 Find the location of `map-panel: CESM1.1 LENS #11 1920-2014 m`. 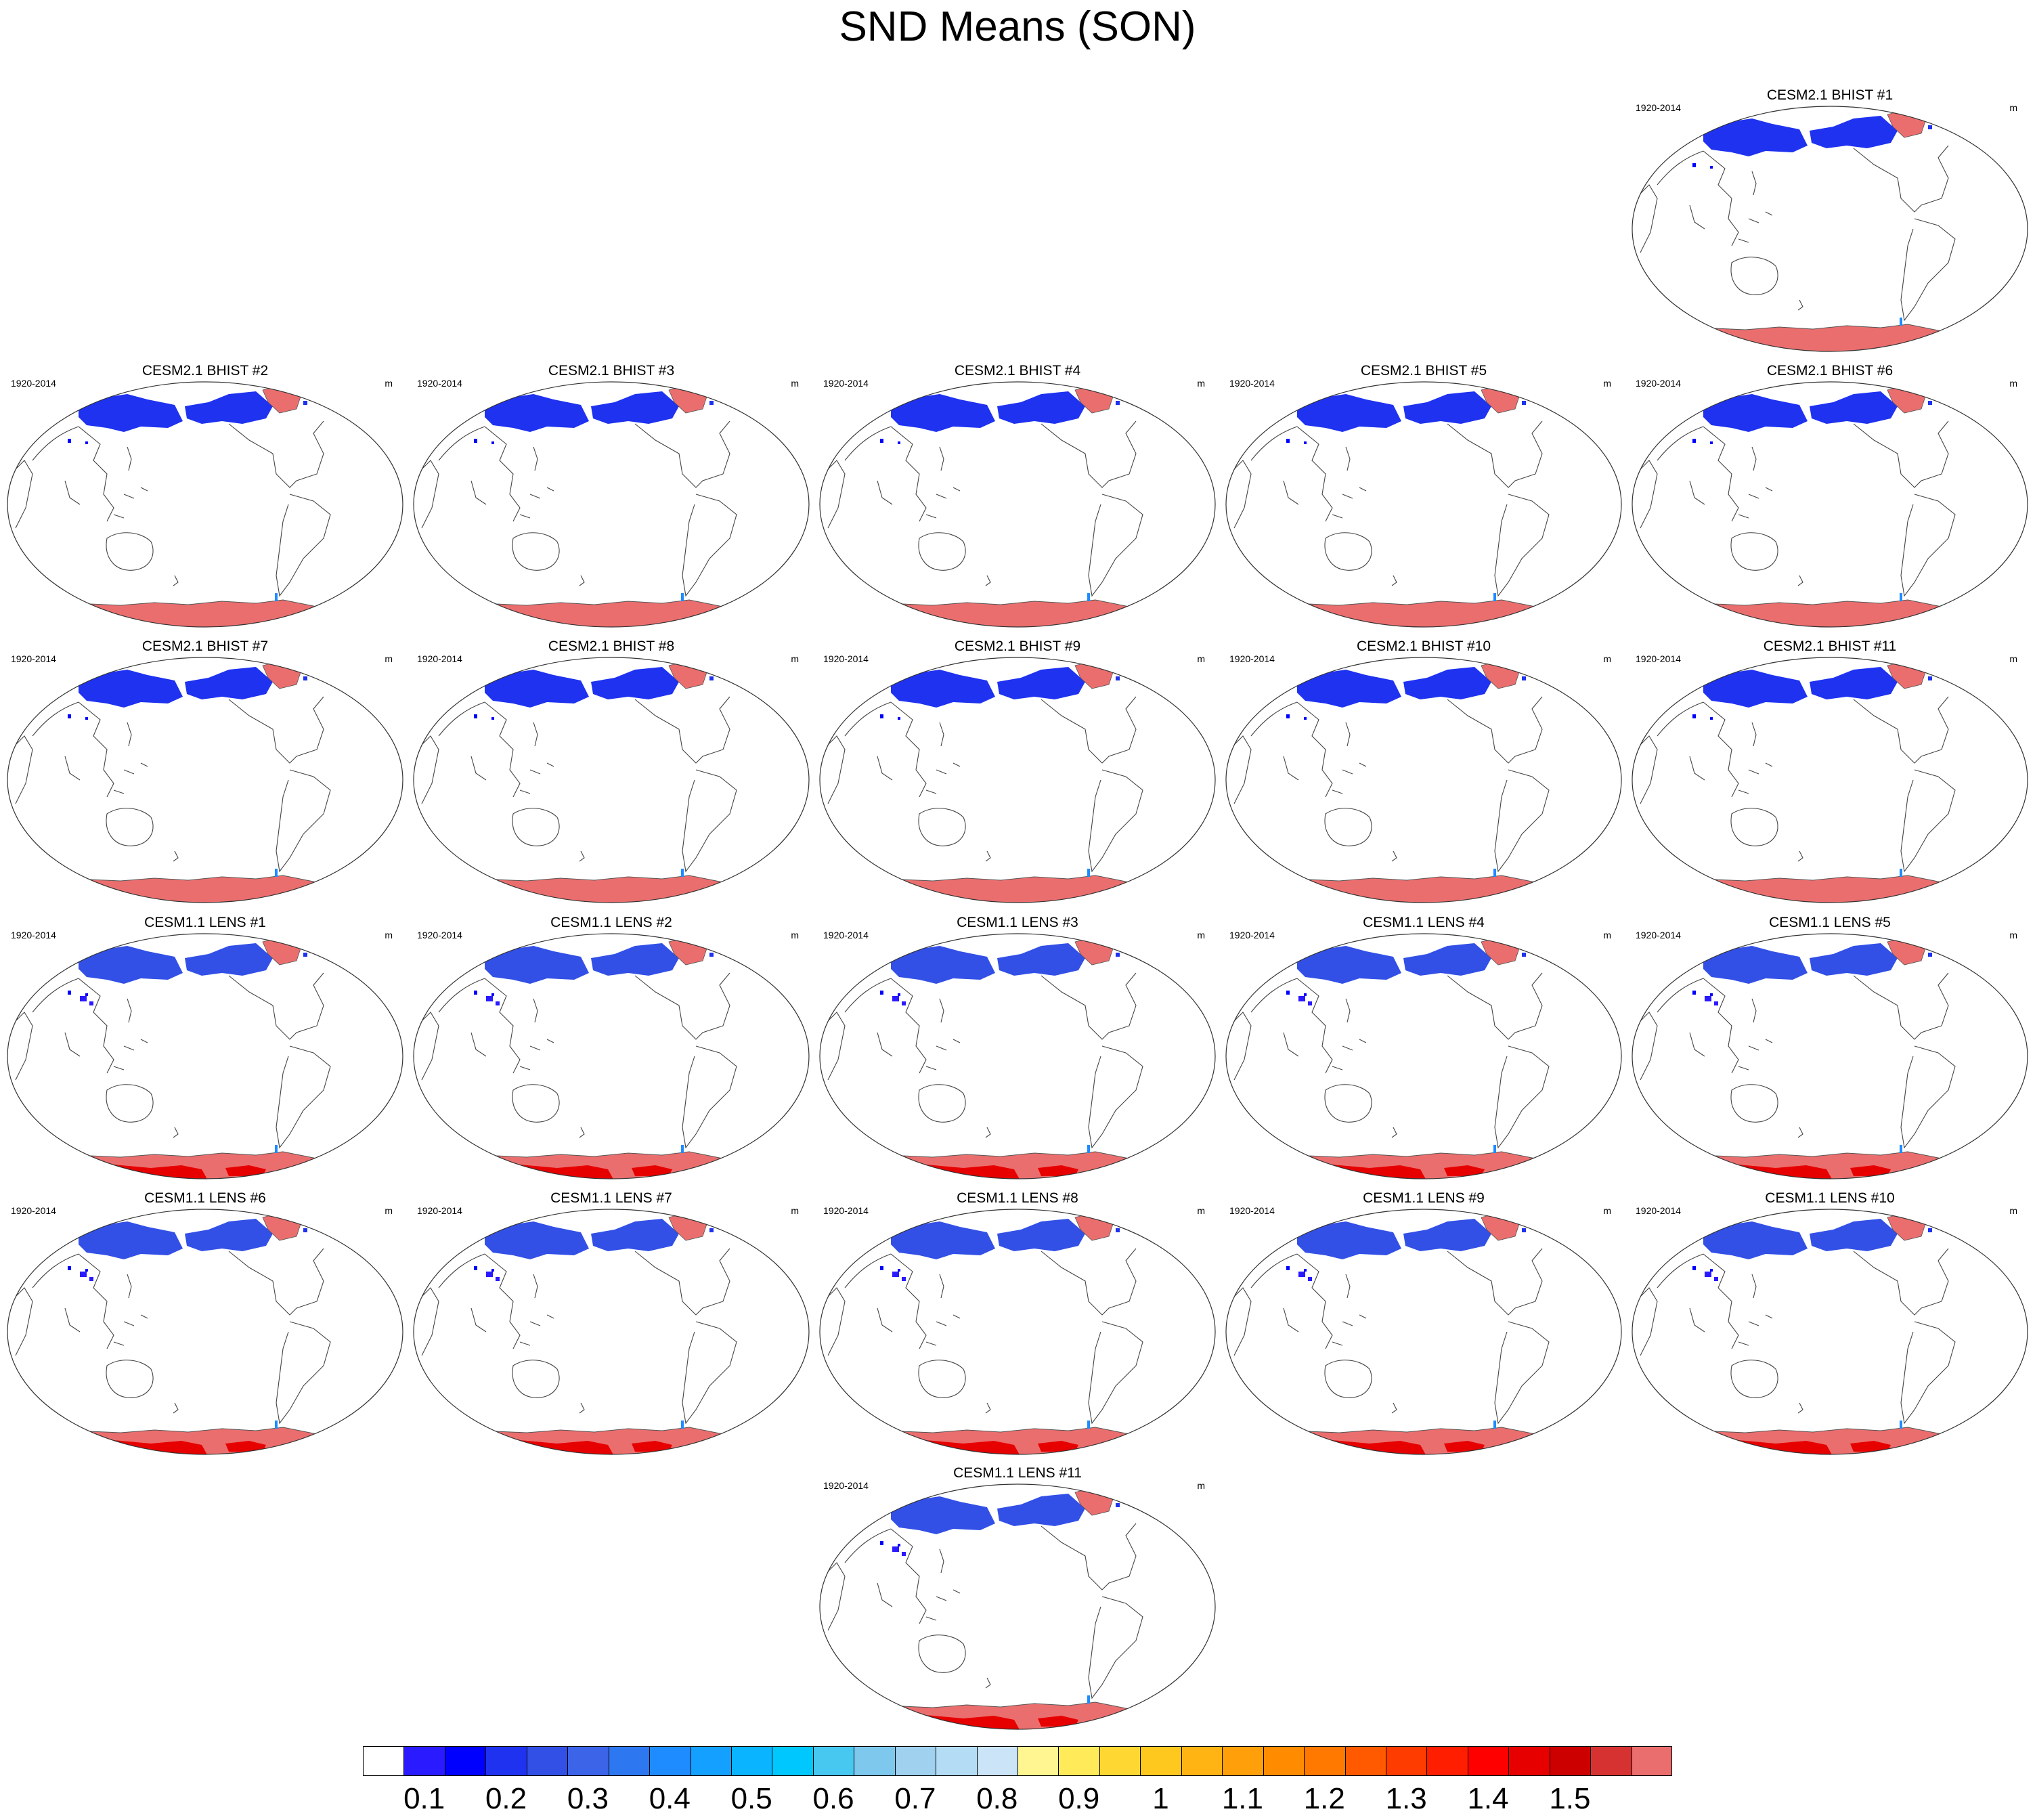

map-panel: CESM1.1 LENS #11 1920-2014 m is located at coordinates (1017, 1599).